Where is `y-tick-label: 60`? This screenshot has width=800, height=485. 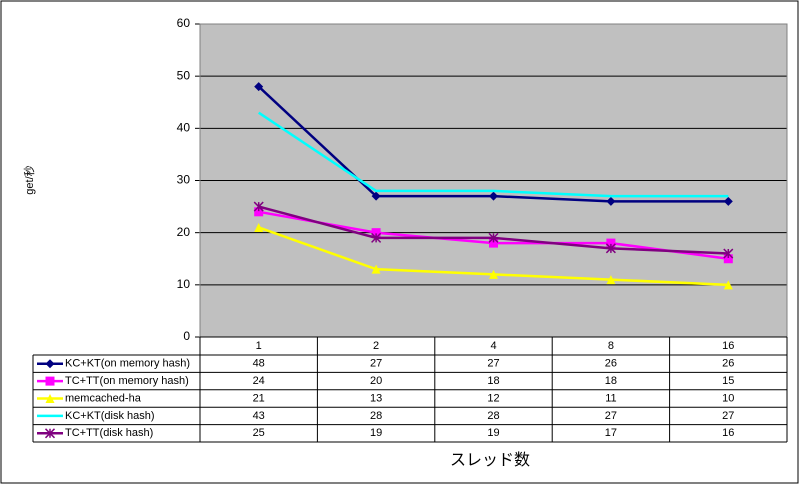 y-tick-label: 60 is located at coordinates (184, 23).